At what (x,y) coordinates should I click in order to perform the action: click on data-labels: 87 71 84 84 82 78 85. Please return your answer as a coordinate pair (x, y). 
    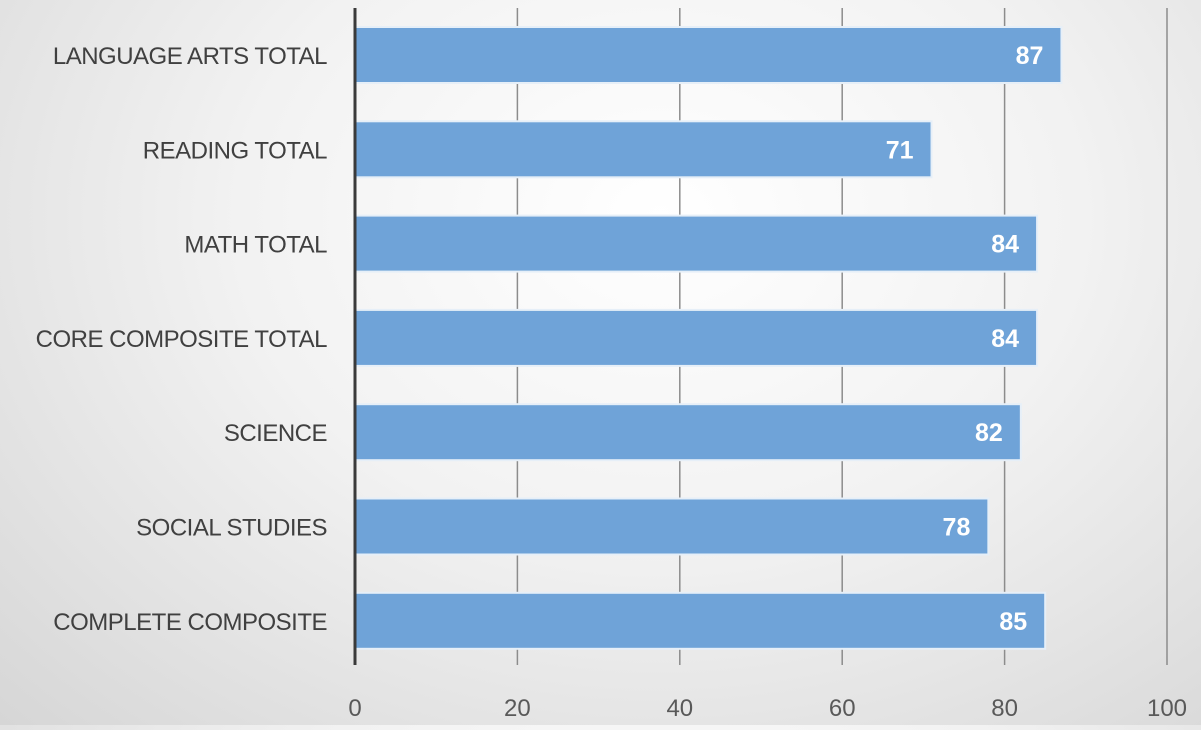
    Looking at the image, I should click on (965, 339).